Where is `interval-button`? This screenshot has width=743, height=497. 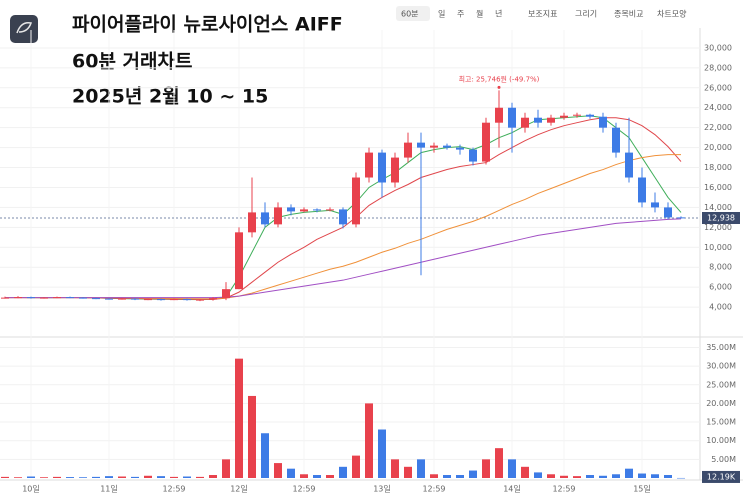 interval-button is located at coordinates (413, 13).